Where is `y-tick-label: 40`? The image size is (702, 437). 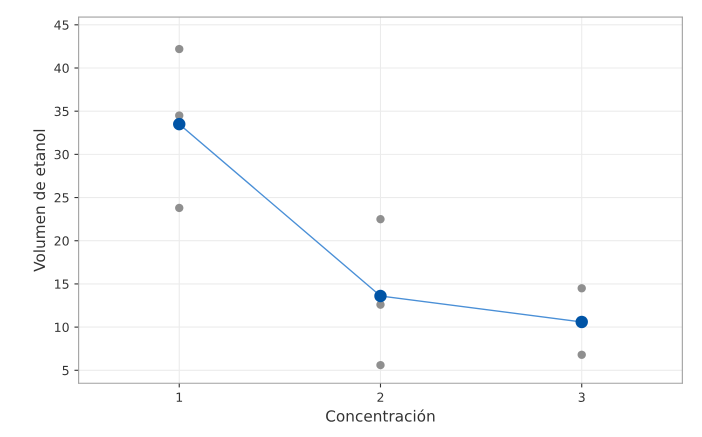
y-tick-label: 40 is located at coordinates (61, 68).